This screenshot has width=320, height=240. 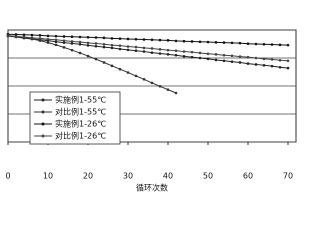 What do you see at coordinates (208, 176) in the screenshot?
I see `x-tick-label: 50` at bounding box center [208, 176].